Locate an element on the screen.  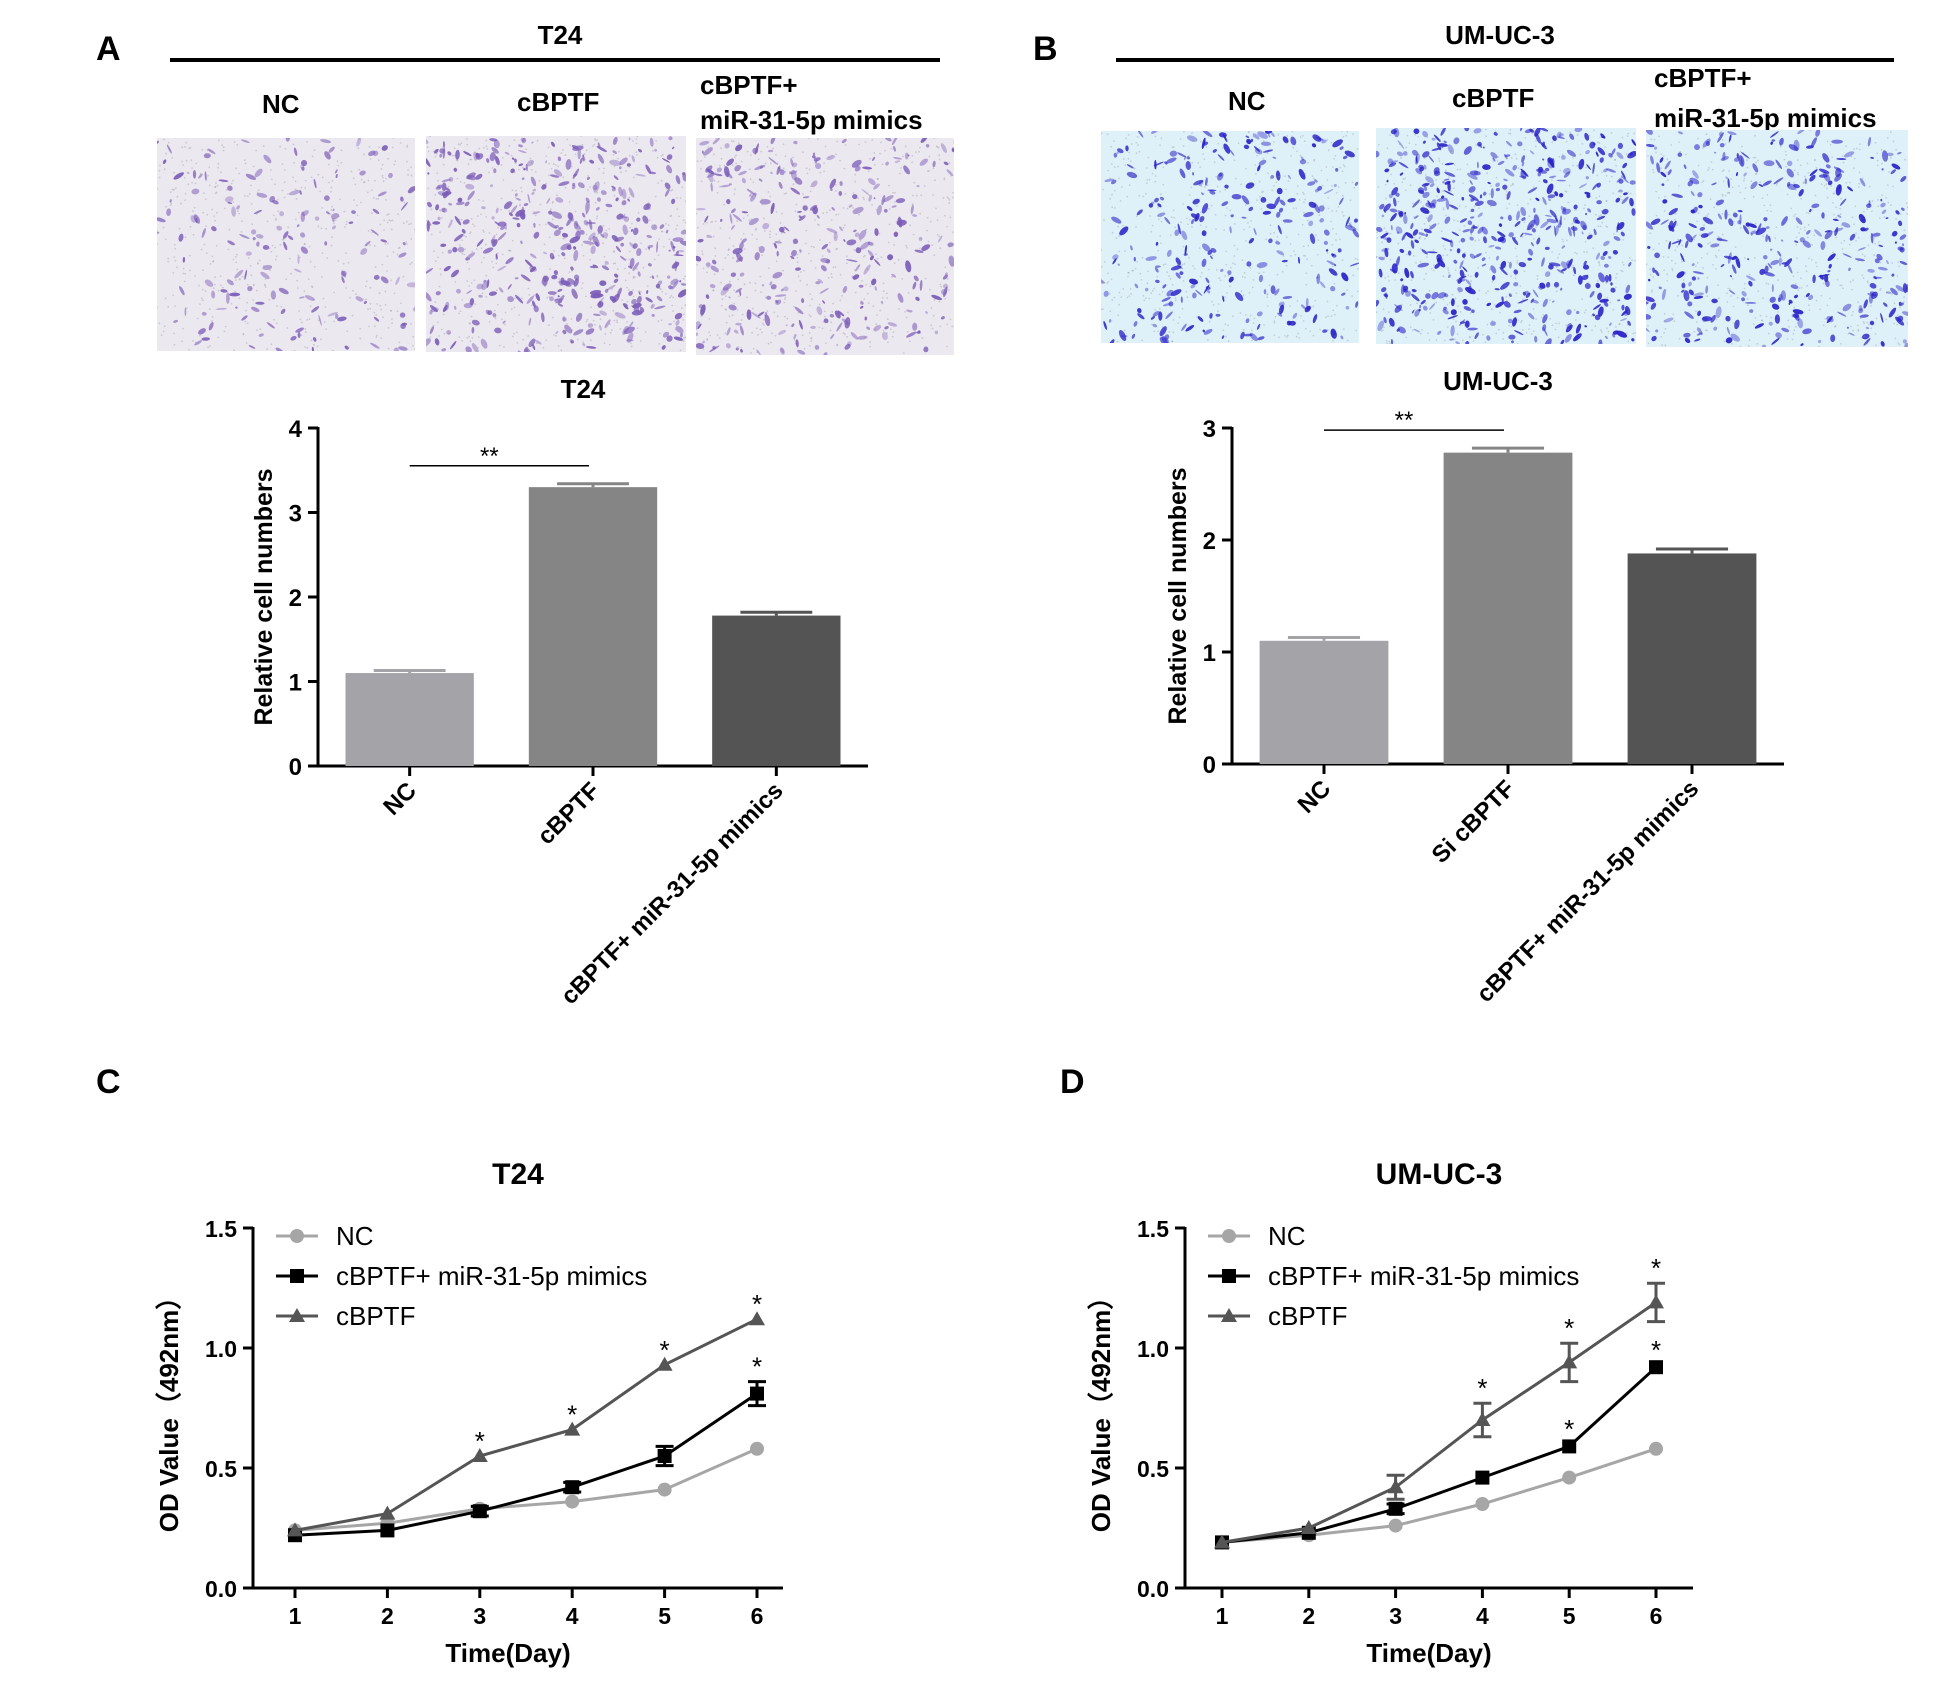
significance-label: ** is located at coordinates (1404, 420).